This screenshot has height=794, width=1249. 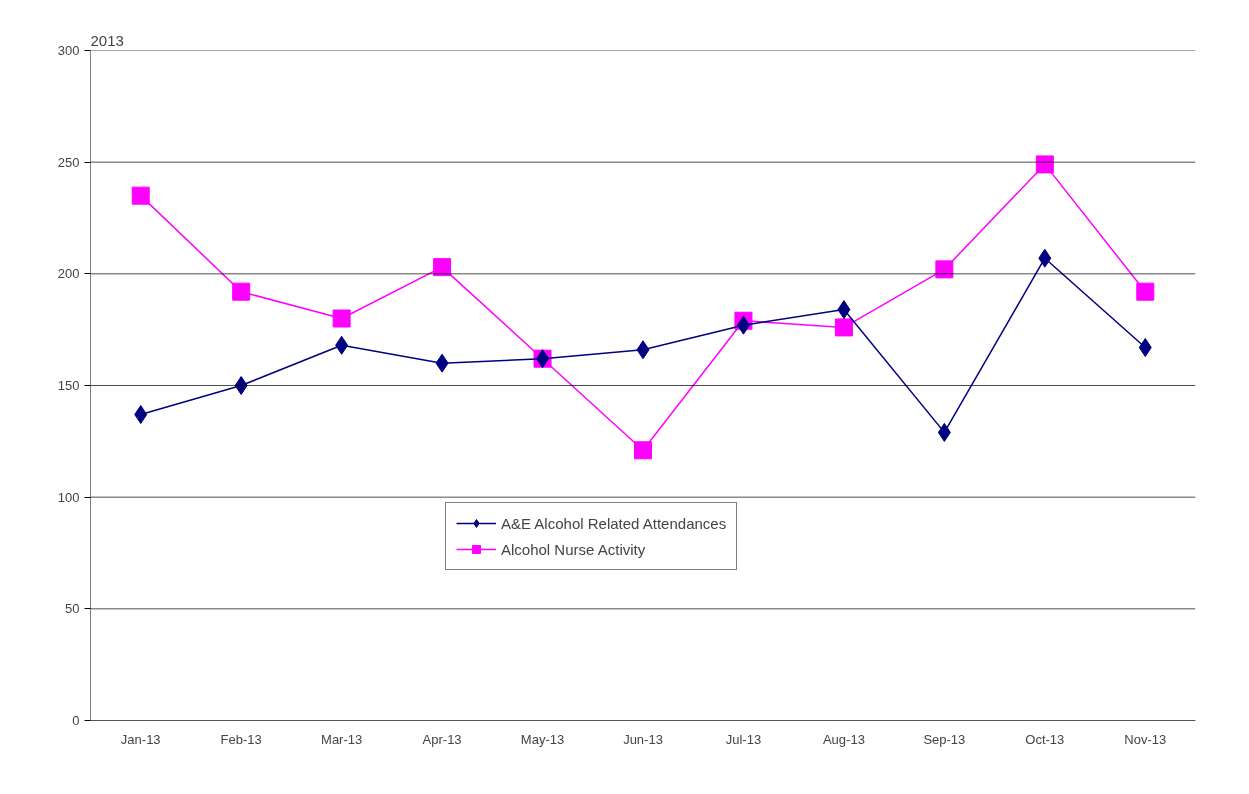 I want to click on y-tick-label: 150, so click(x=68, y=385).